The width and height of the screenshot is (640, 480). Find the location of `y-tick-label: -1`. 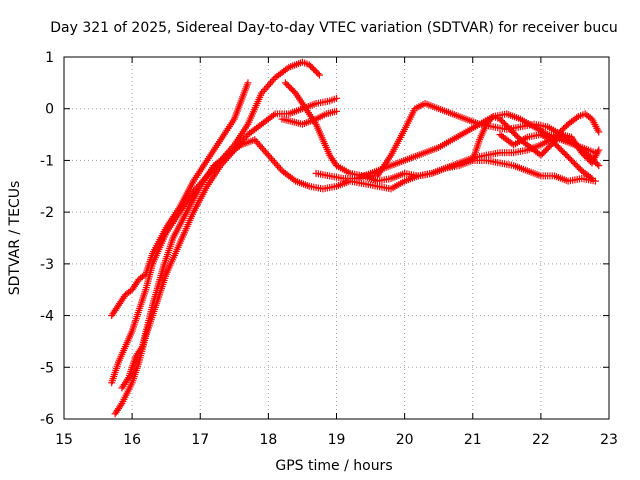

y-tick-label: -1 is located at coordinates (47, 161).